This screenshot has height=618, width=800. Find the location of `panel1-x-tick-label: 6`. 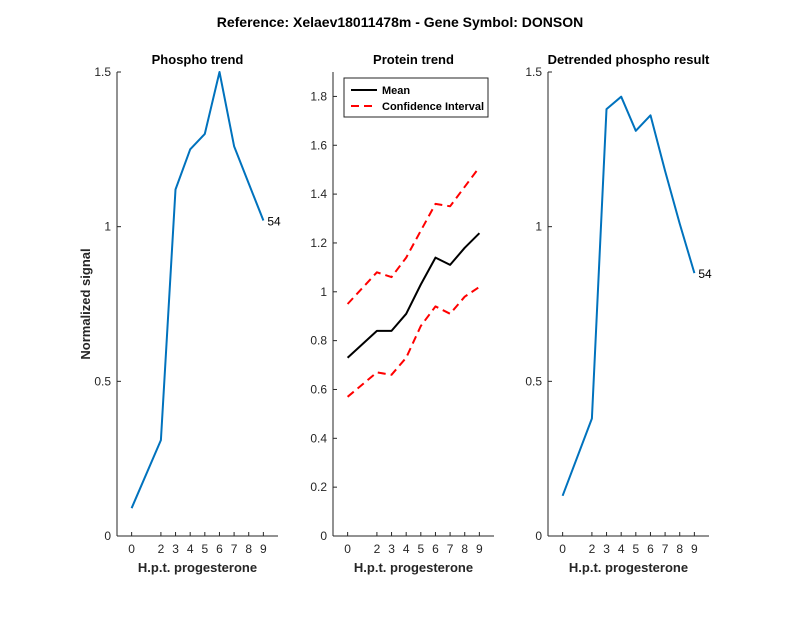

panel1-x-tick-label: 6 is located at coordinates (219, 549).